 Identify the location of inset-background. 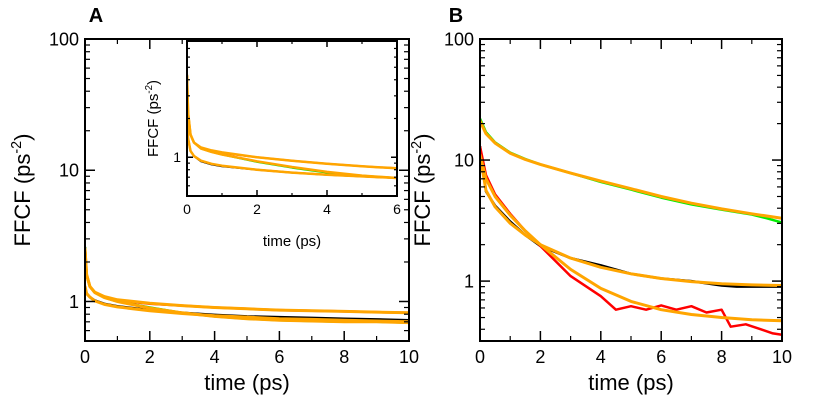
(292, 118).